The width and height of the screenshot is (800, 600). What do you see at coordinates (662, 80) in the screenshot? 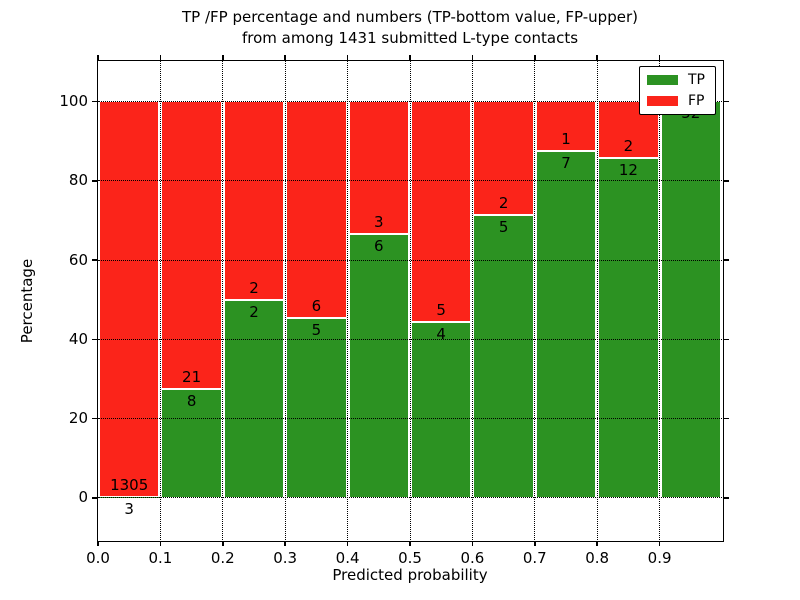
I see `tp-legend-swatch` at bounding box center [662, 80].